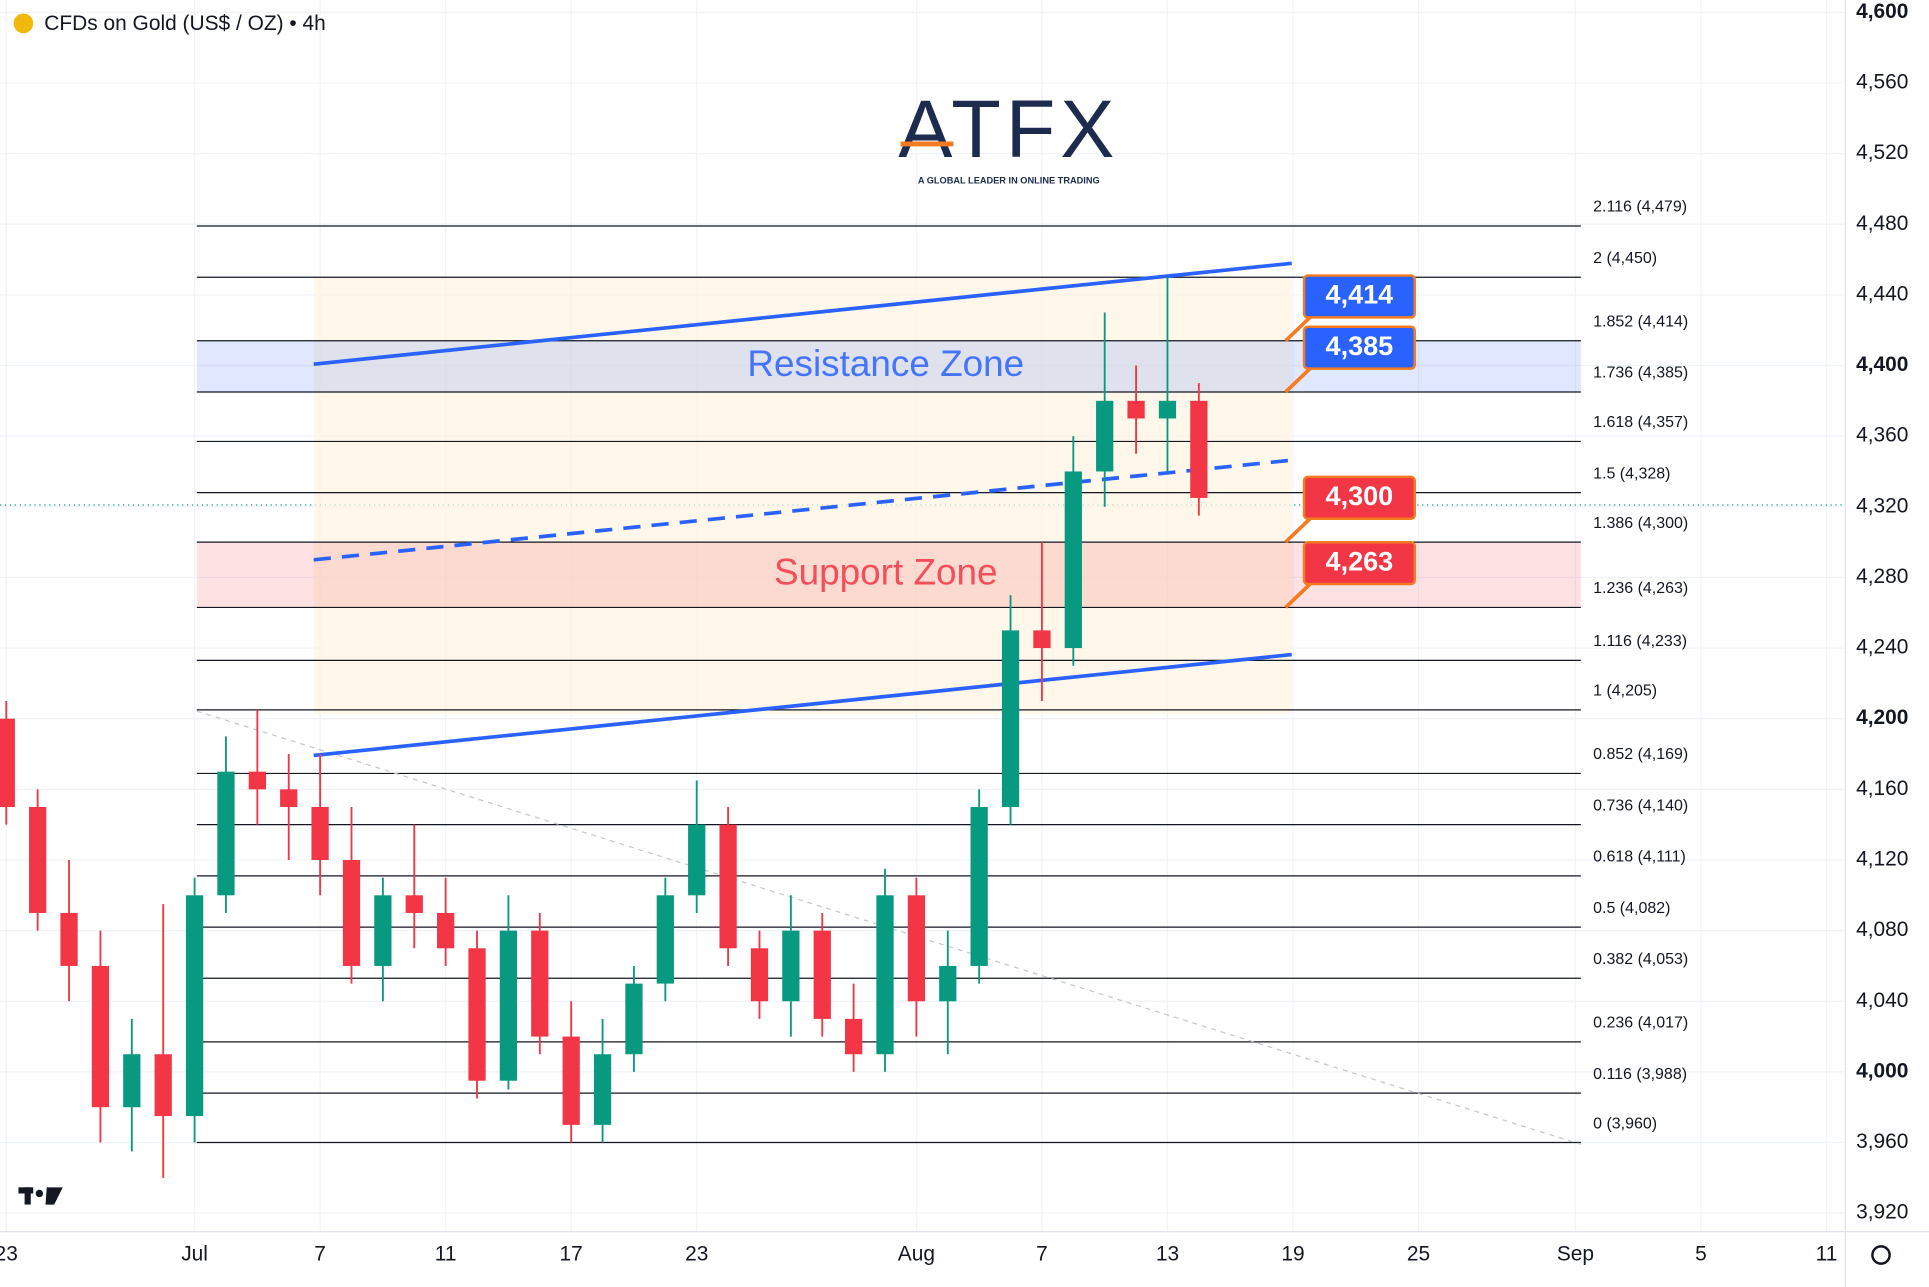 Image resolution: width=1929 pixels, height=1287 pixels. Describe the element at coordinates (1631, 473) in the screenshot. I see `fib-label: 1.5 (4,328)` at that location.